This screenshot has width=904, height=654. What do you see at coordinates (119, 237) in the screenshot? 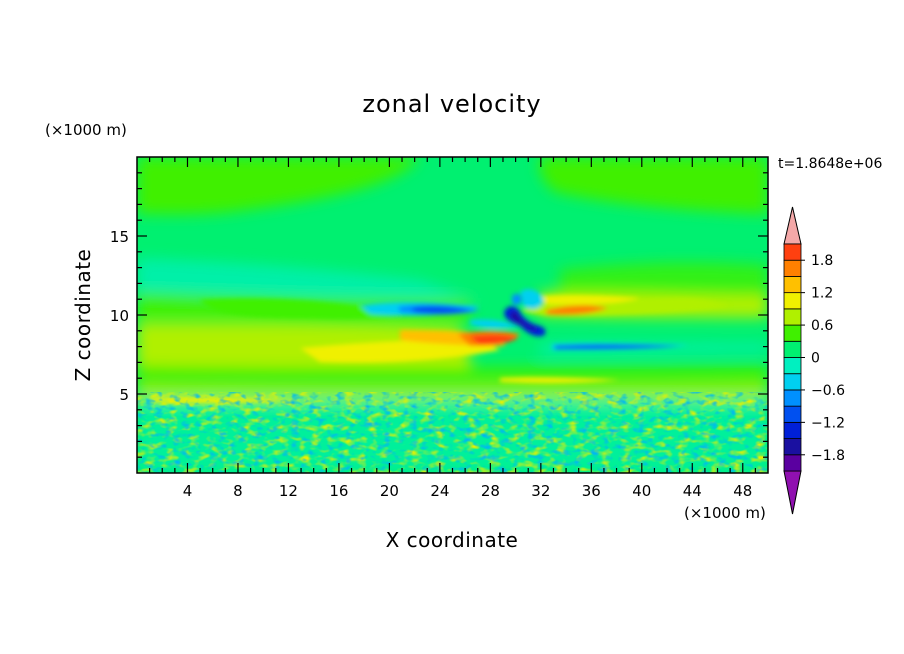
I see `y-tick-label: 15` at bounding box center [119, 237].